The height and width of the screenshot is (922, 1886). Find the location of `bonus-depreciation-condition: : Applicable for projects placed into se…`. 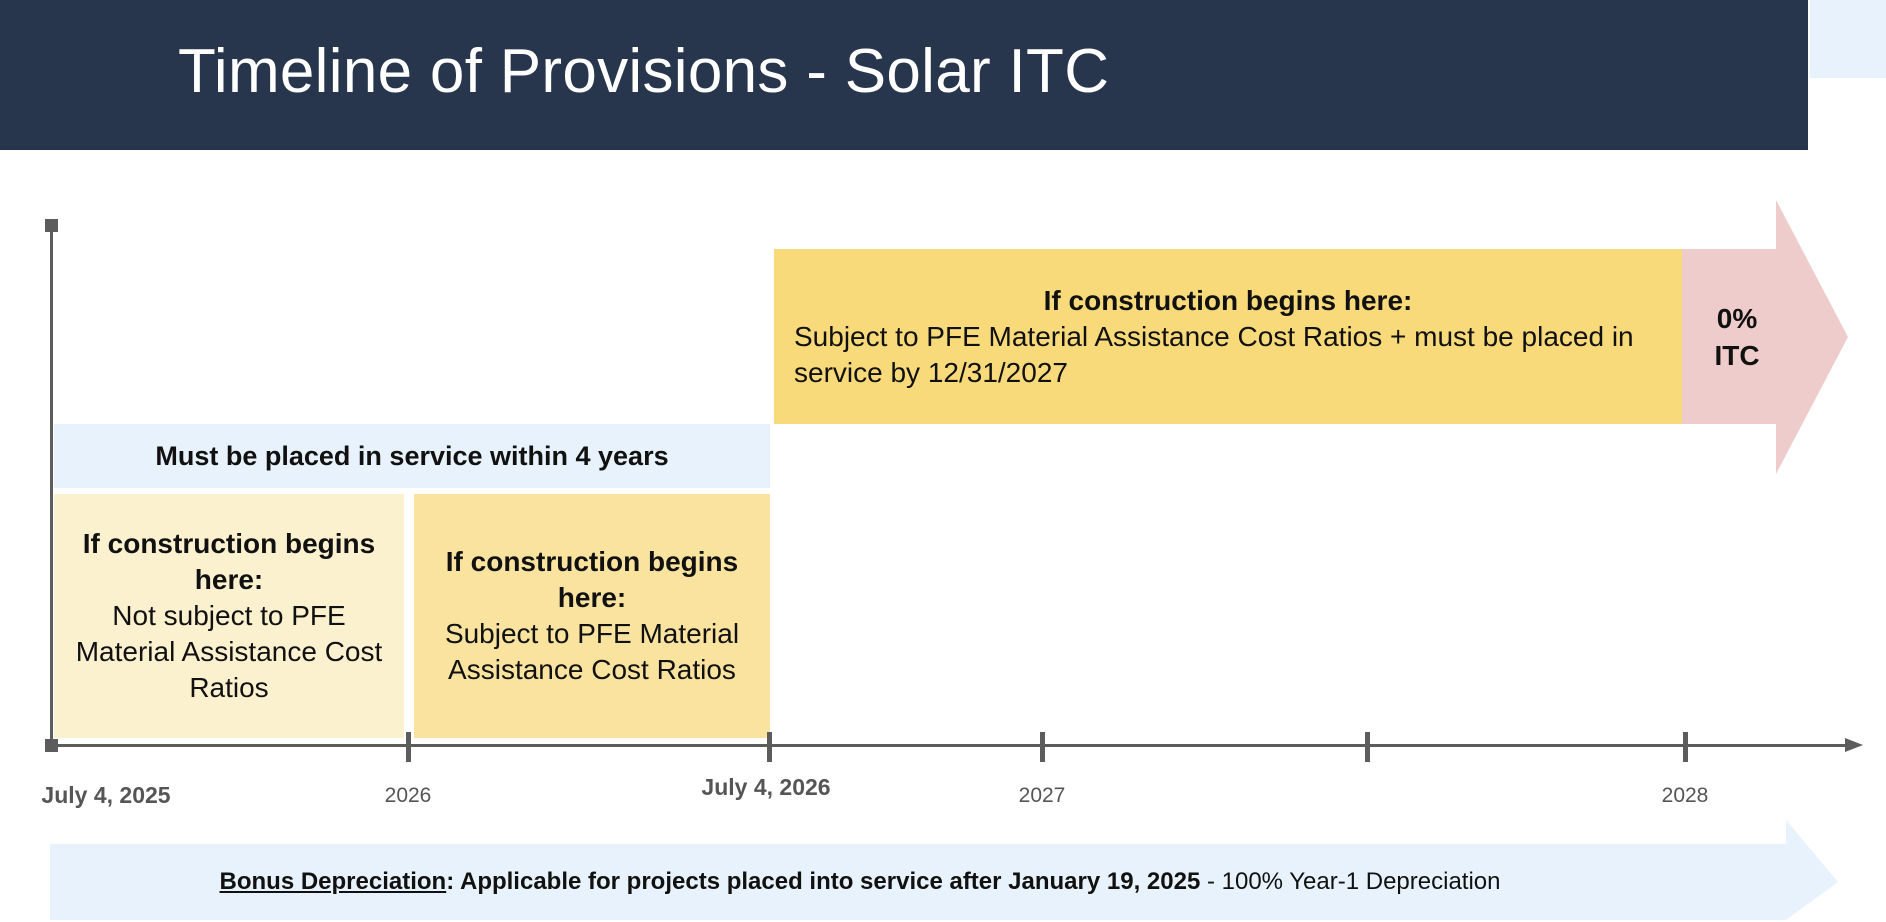

bonus-depreciation-condition: : Applicable for projects placed into se… is located at coordinates (823, 881).